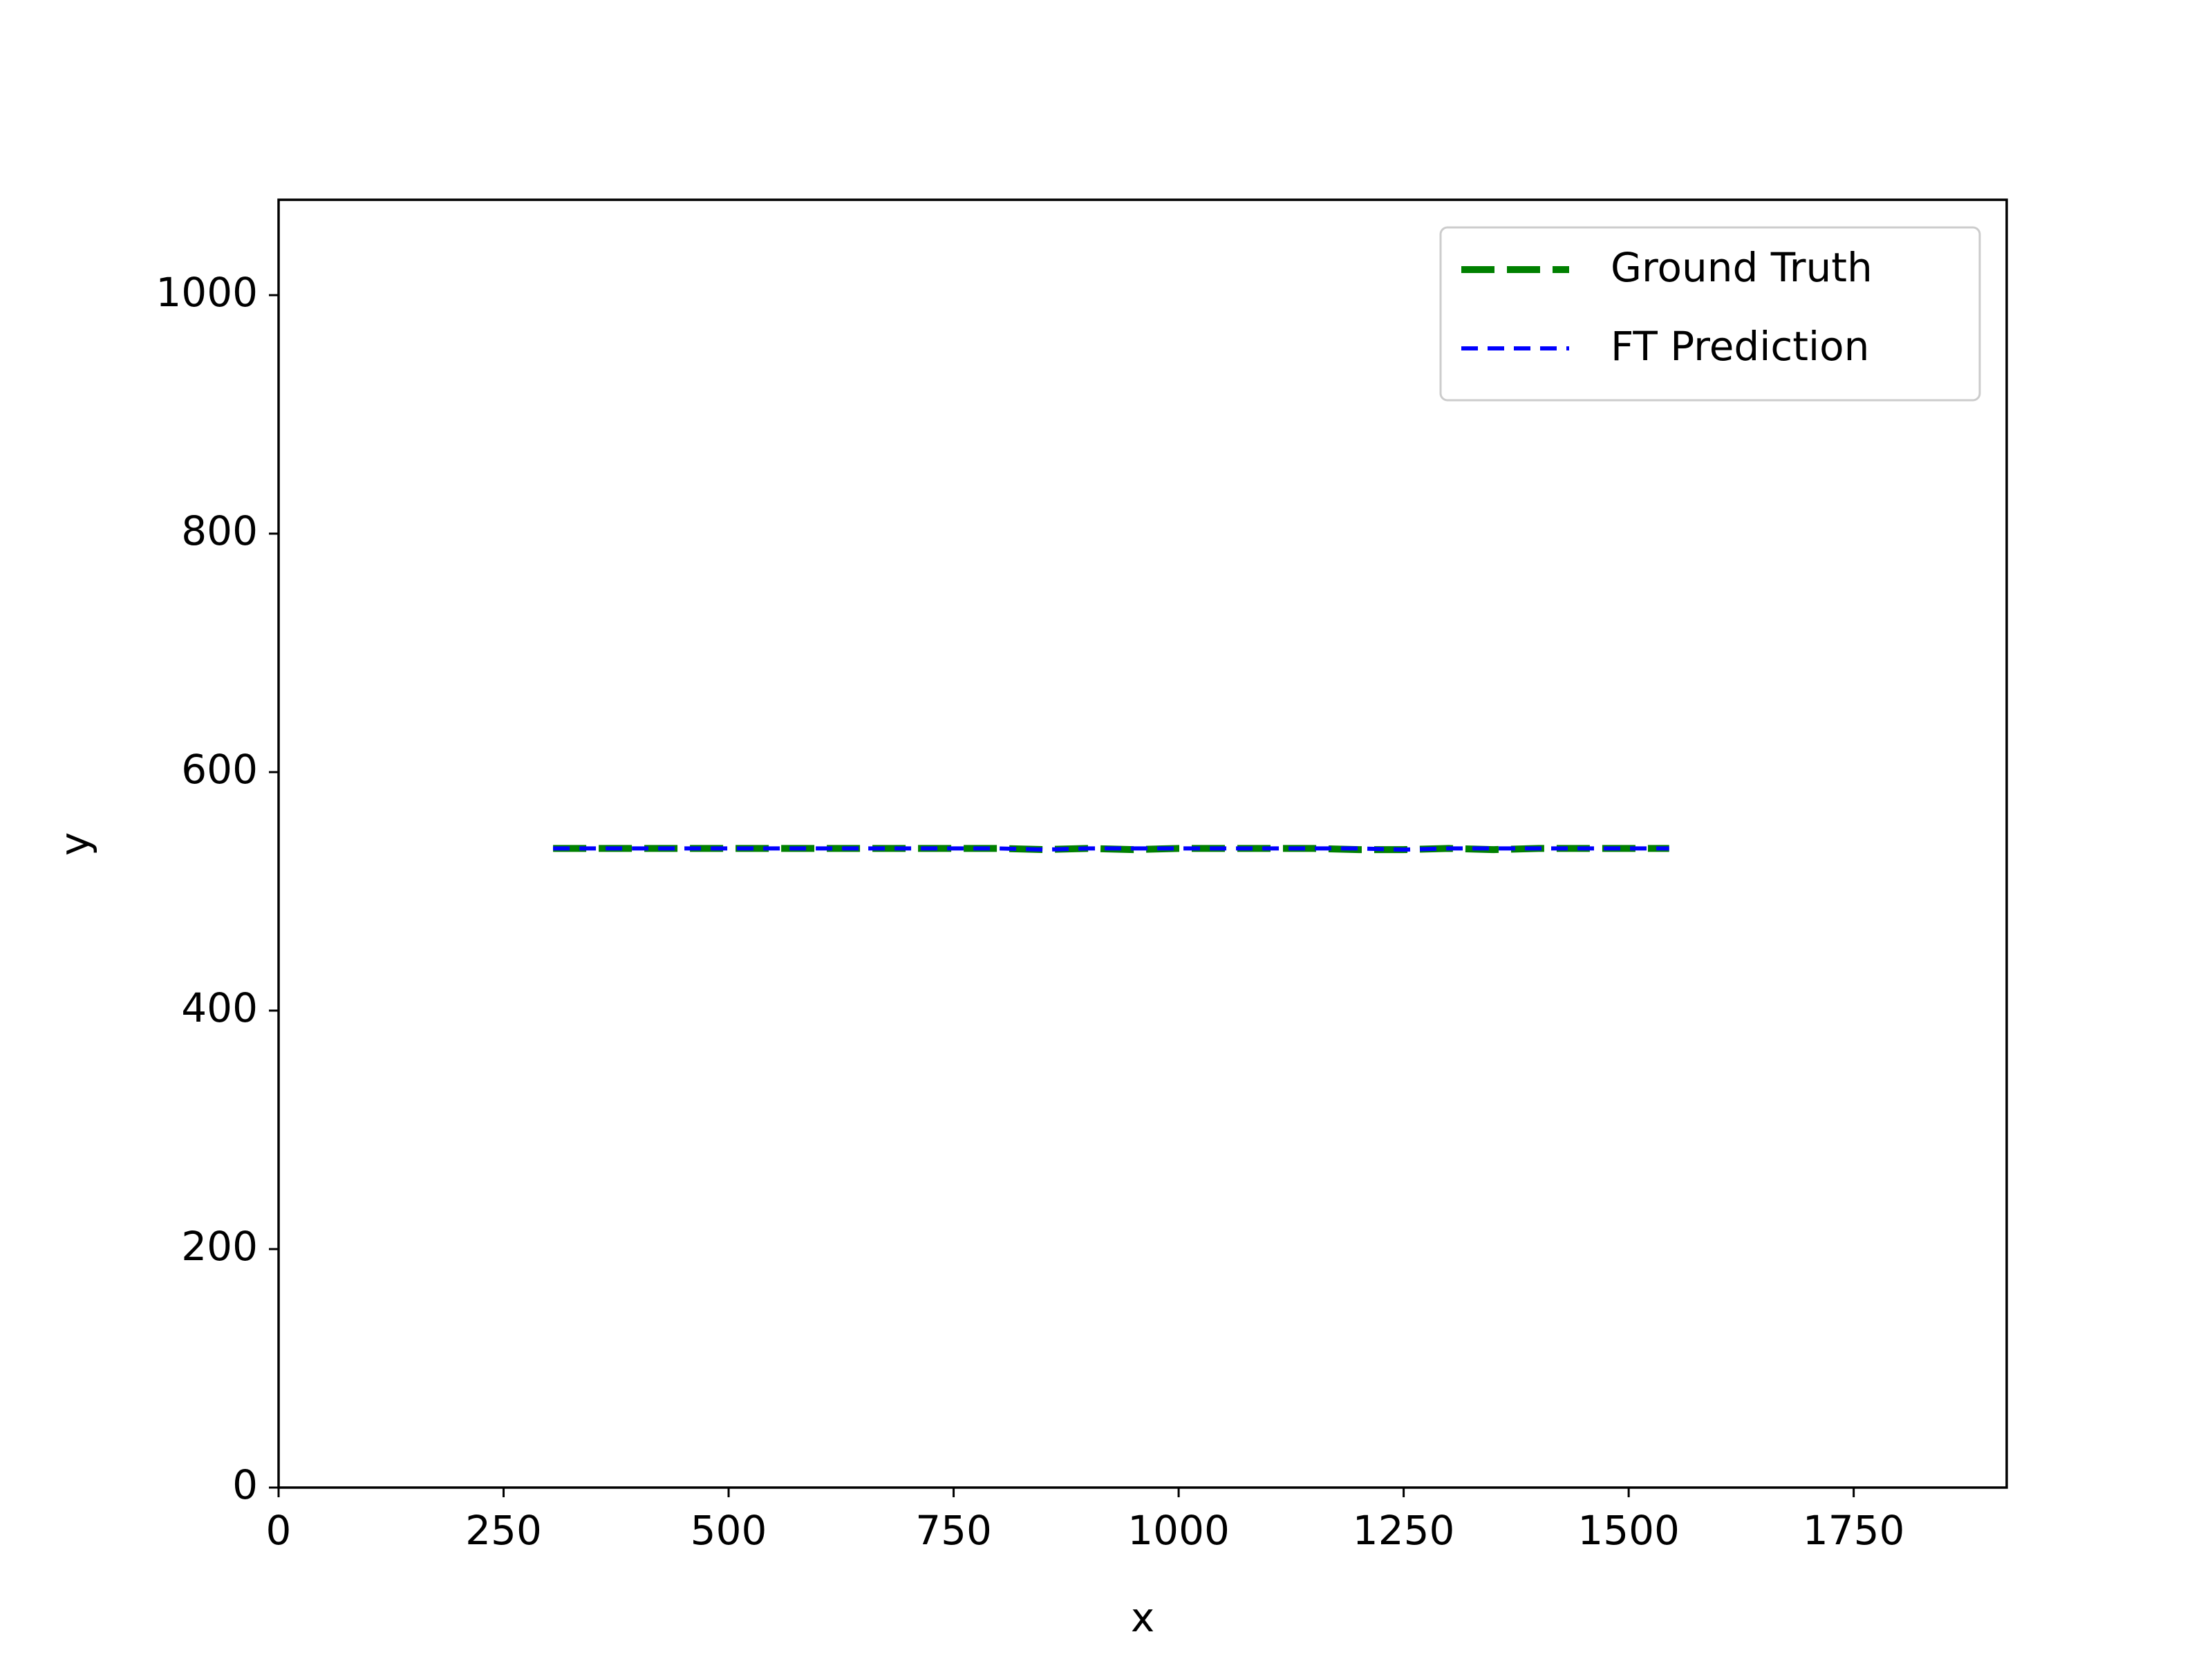 This screenshot has width=2212, height=1659. Describe the element at coordinates (1740, 347) in the screenshot. I see `legend-ft-prediction-label: FT Prediction` at that location.